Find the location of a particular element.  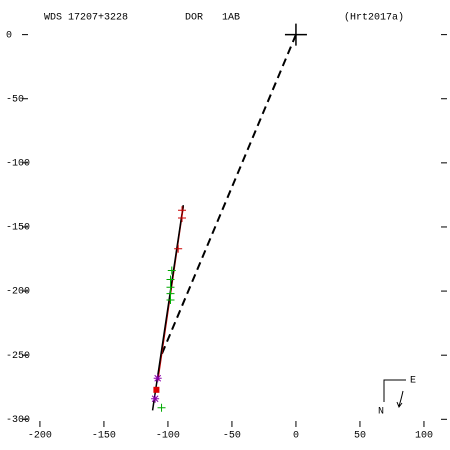

y-tick-label: -200 is located at coordinates (18, 292).